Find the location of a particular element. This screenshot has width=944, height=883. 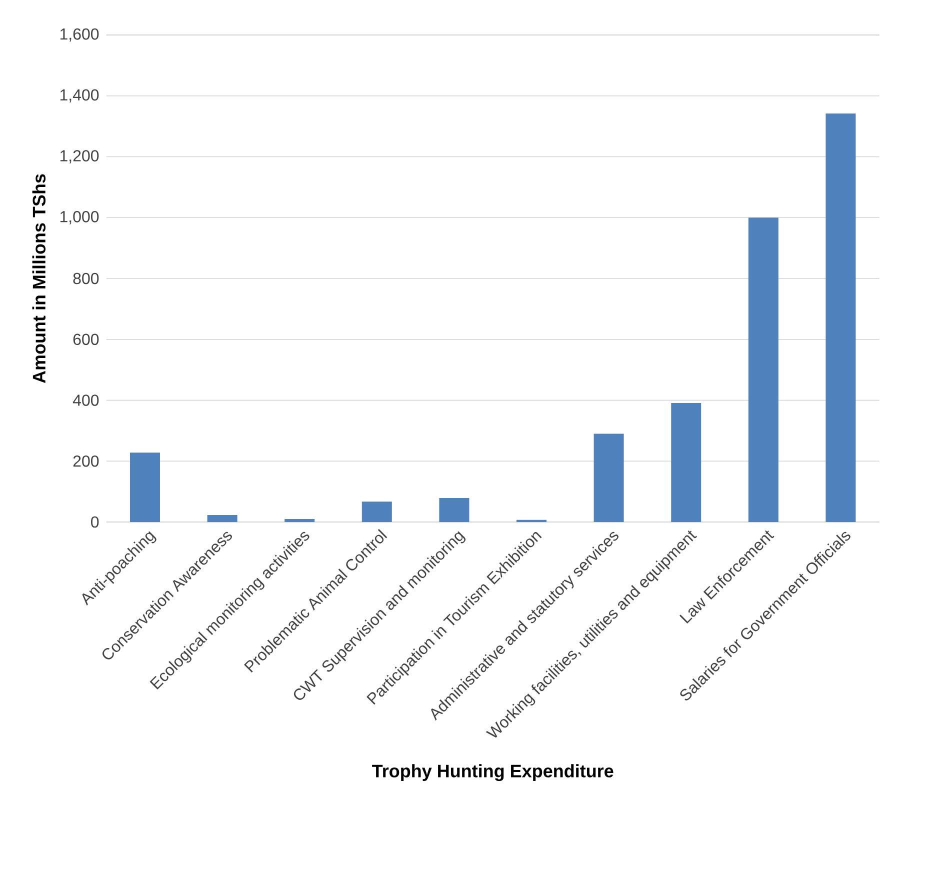

x-axis-title: Trophy Hunting Expenditure is located at coordinates (493, 773).